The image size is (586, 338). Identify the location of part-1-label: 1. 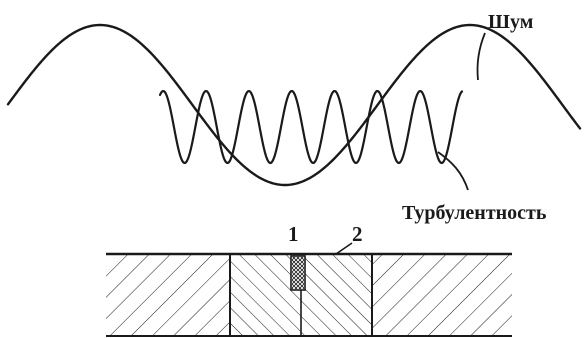
(293, 234).